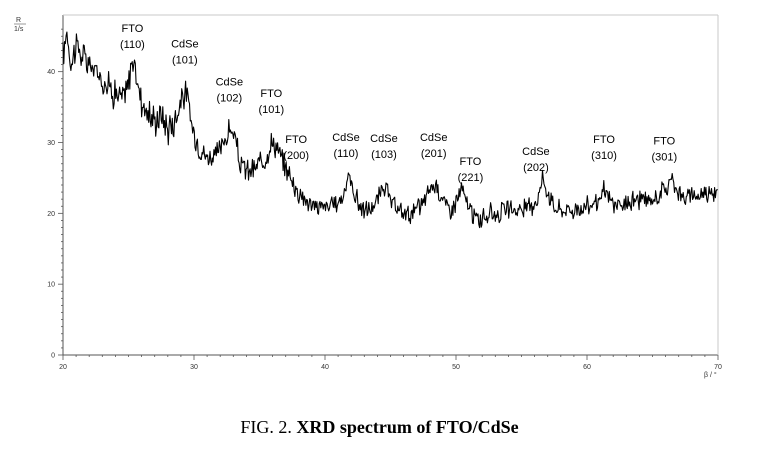 The height and width of the screenshot is (450, 759). I want to click on caption-title: XRD spectrum of FTO/CdSe, so click(407, 427).